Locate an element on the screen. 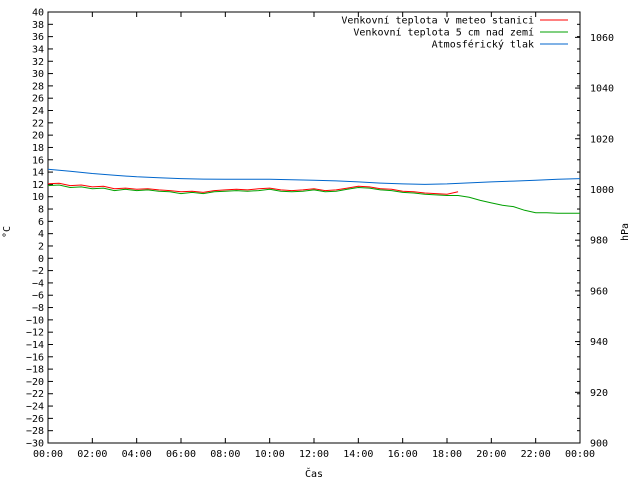 The width and height of the screenshot is (640, 480). y-tick-label: −20 is located at coordinates (35, 382).